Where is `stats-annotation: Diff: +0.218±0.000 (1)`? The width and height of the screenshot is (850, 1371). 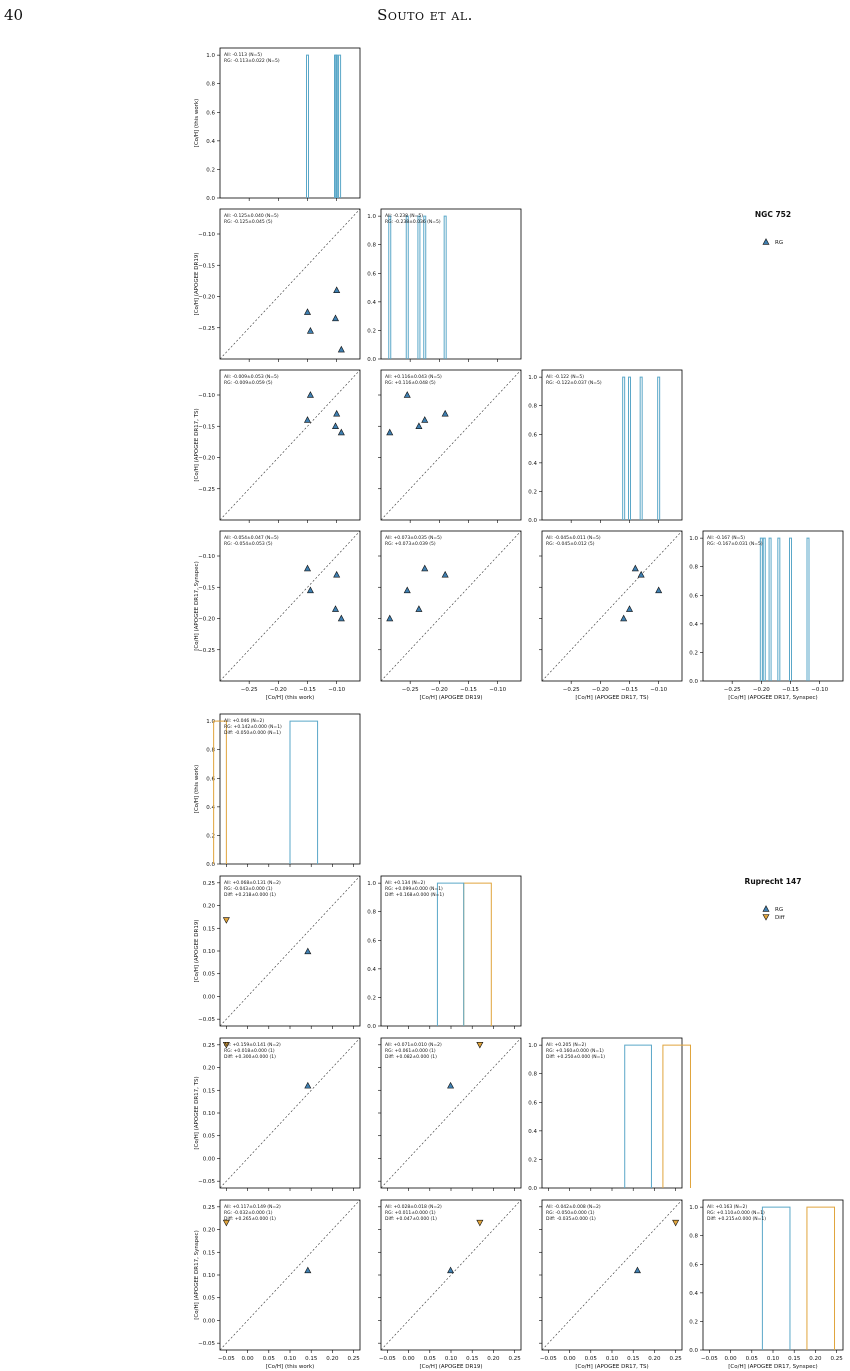 stats-annotation: Diff: +0.218±0.000 (1) is located at coordinates (250, 895).